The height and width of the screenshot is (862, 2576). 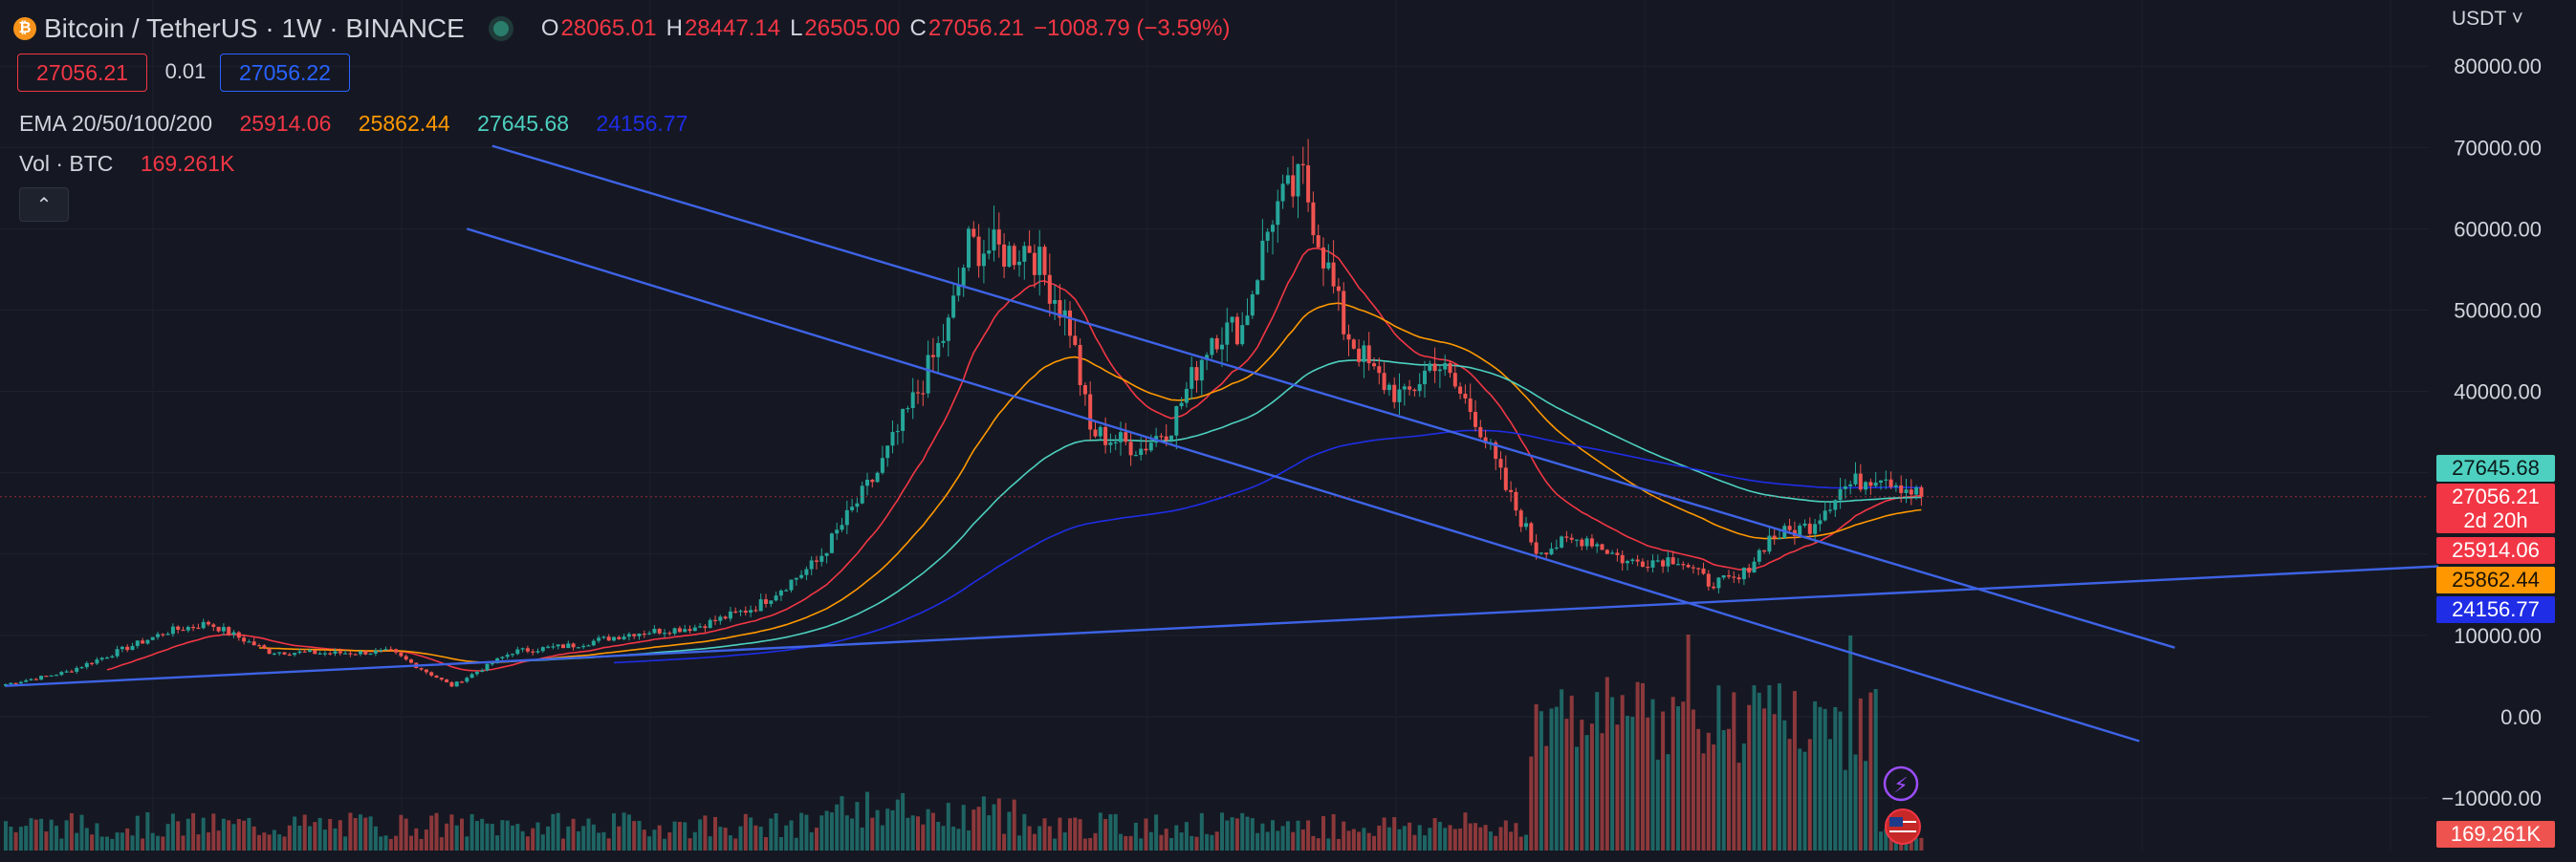 What do you see at coordinates (285, 73) in the screenshot?
I see `buy-button: 27056.22` at bounding box center [285, 73].